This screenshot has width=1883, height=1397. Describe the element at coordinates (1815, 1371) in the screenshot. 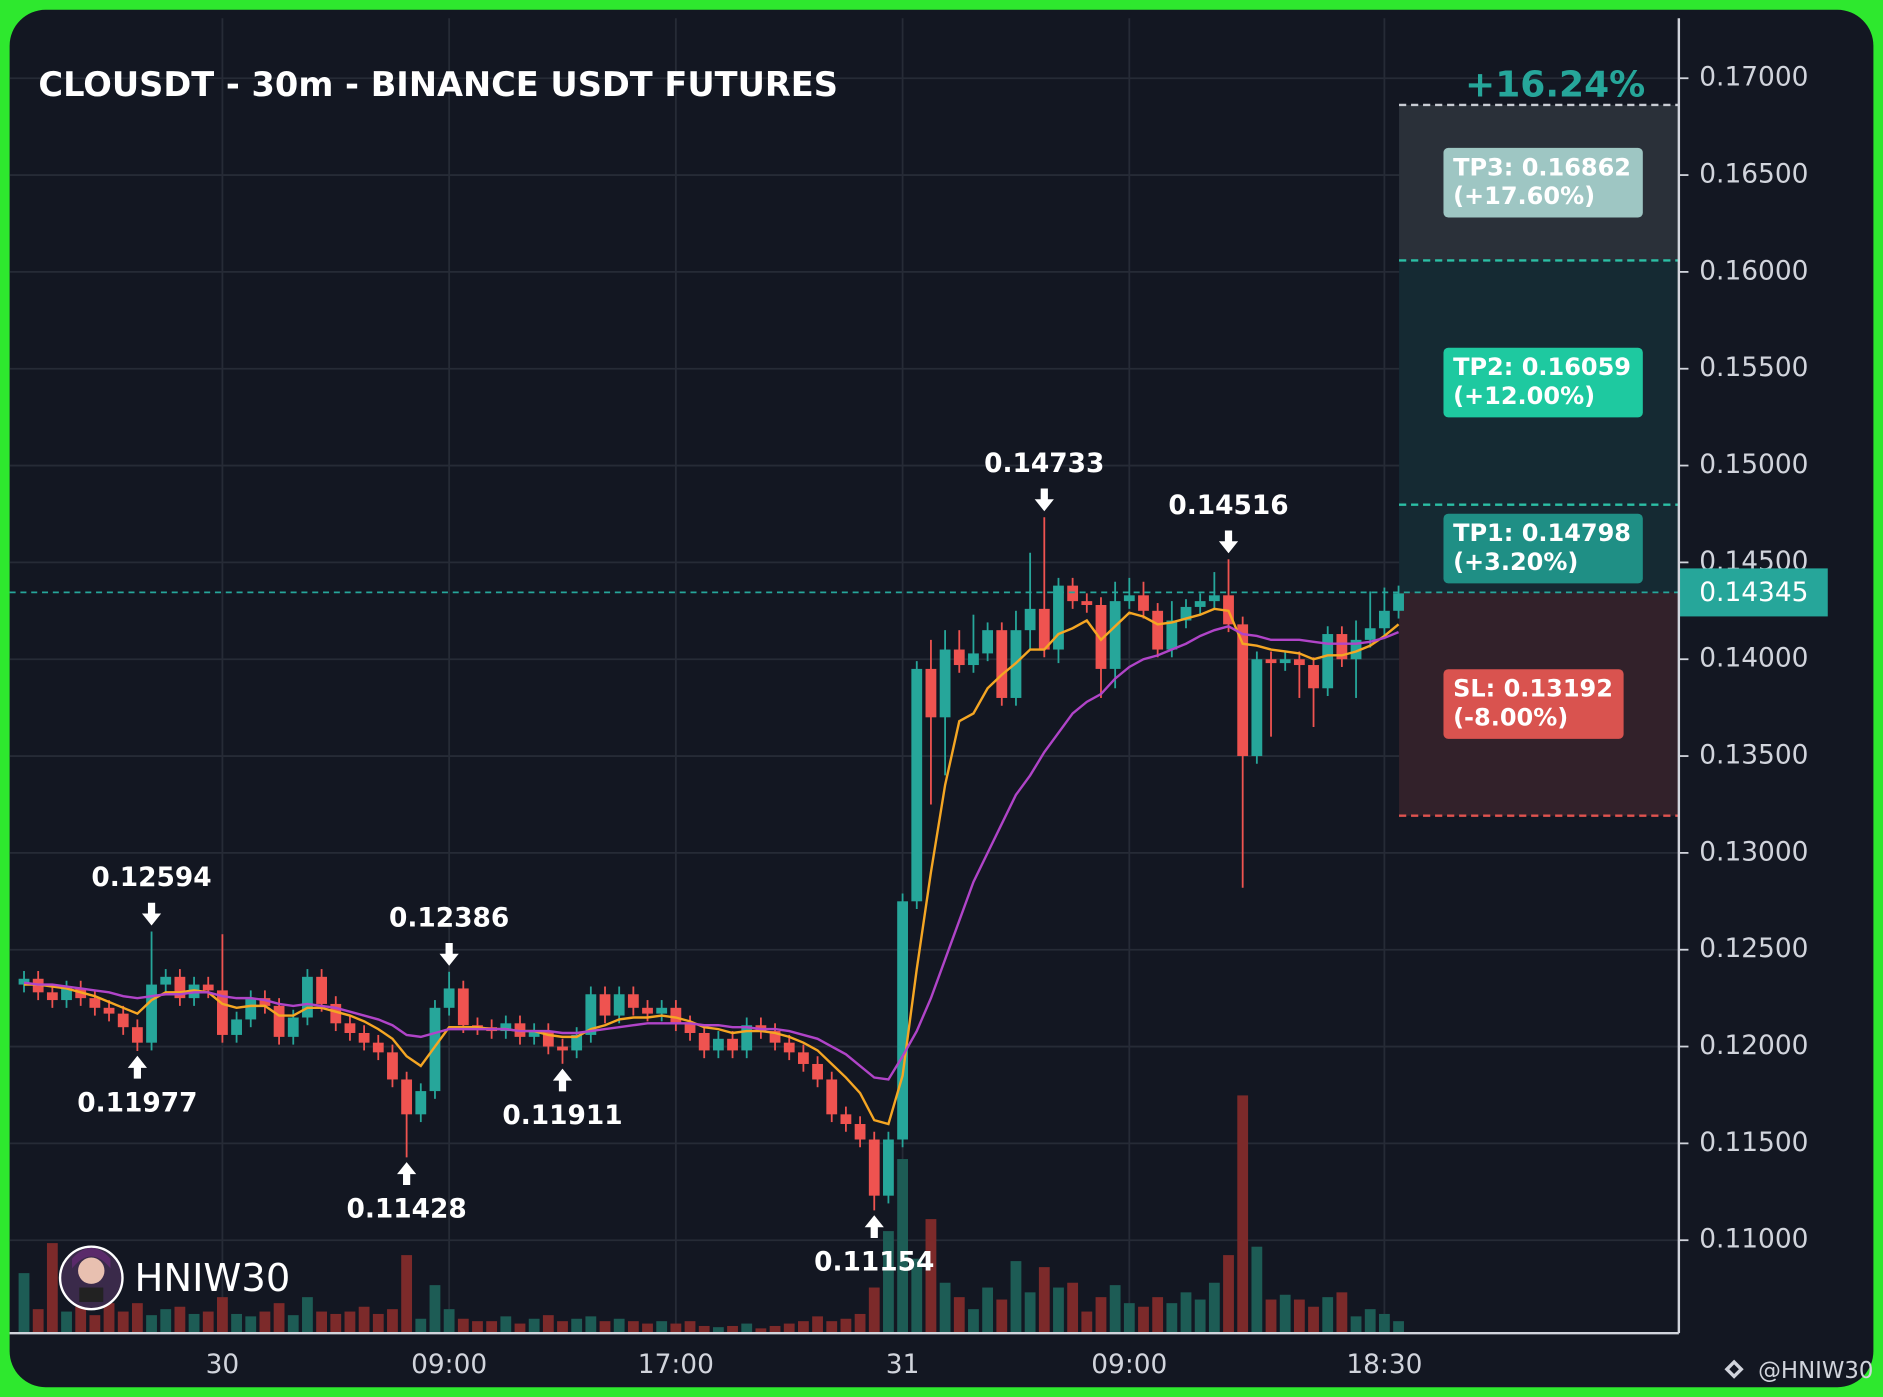

I see `credit: @HNIW30` at that location.